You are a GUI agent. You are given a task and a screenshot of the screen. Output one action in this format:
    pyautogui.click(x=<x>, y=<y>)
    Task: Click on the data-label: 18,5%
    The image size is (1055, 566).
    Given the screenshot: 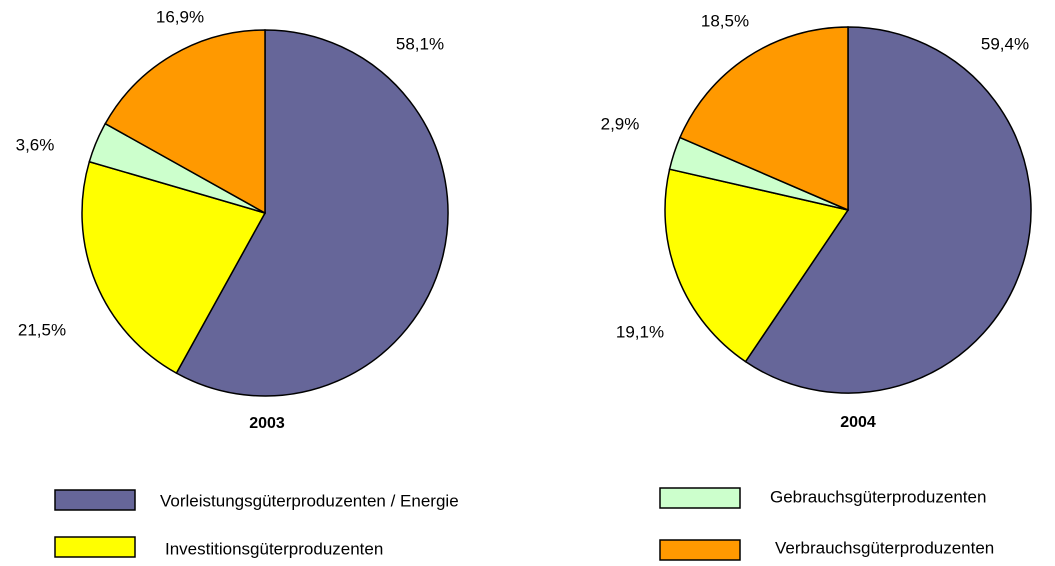 What is the action you would take?
    pyautogui.click(x=725, y=20)
    